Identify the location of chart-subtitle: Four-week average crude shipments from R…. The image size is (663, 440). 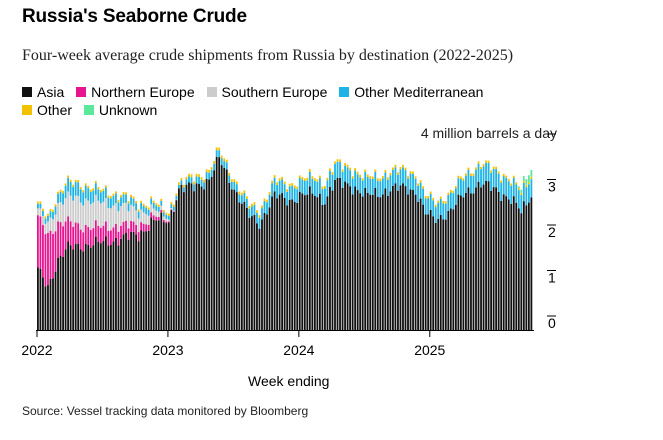
(268, 55).